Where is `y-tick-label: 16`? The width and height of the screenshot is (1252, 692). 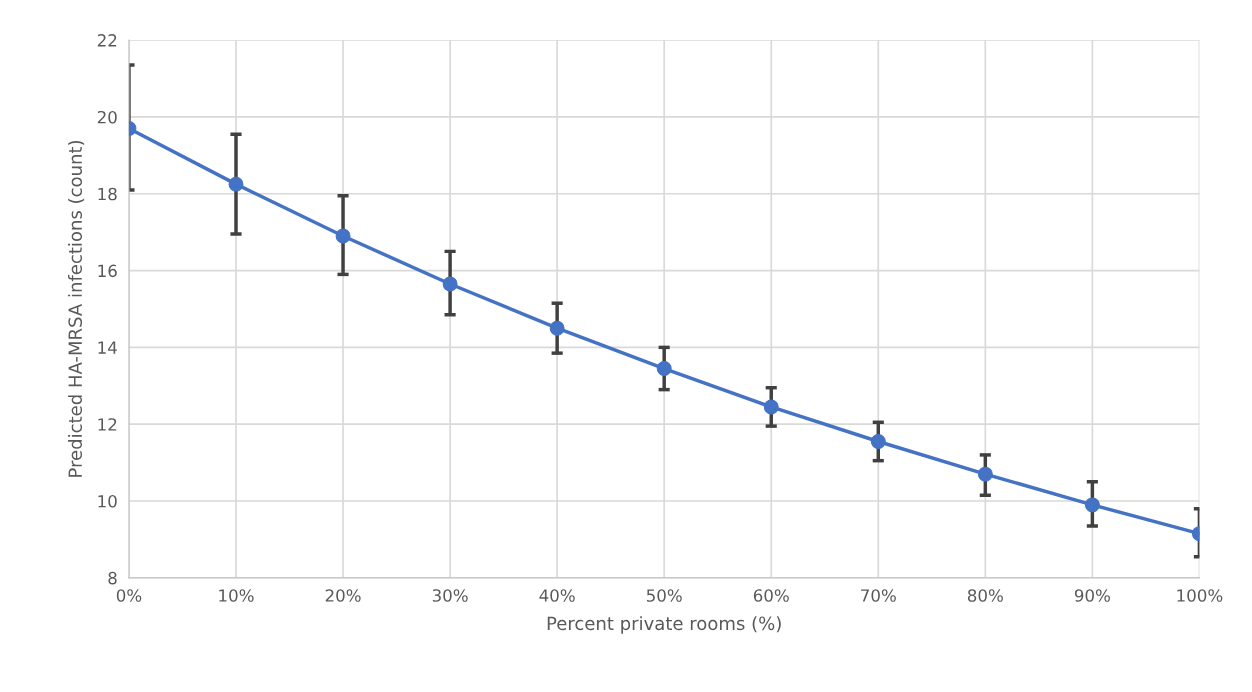 y-tick-label: 16 is located at coordinates (107, 271).